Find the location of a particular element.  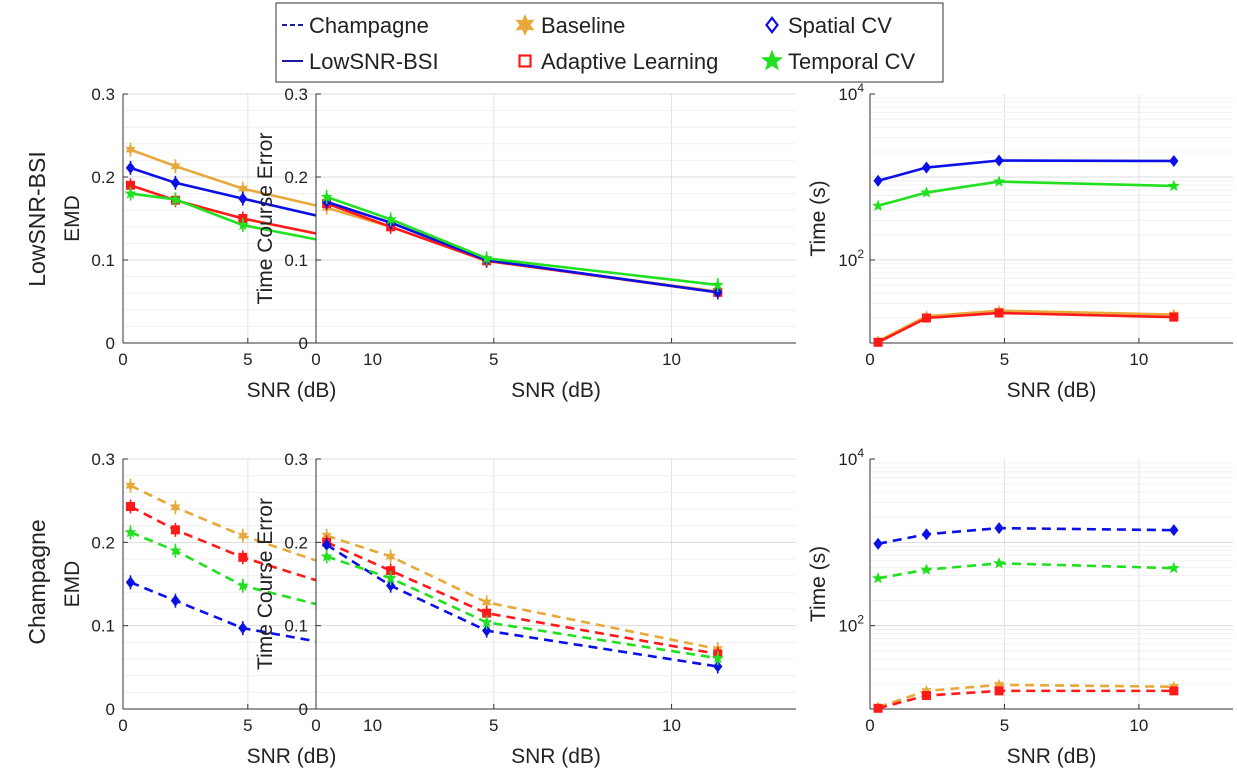

y-tick-exponent: 2 is located at coordinates (860, 254).